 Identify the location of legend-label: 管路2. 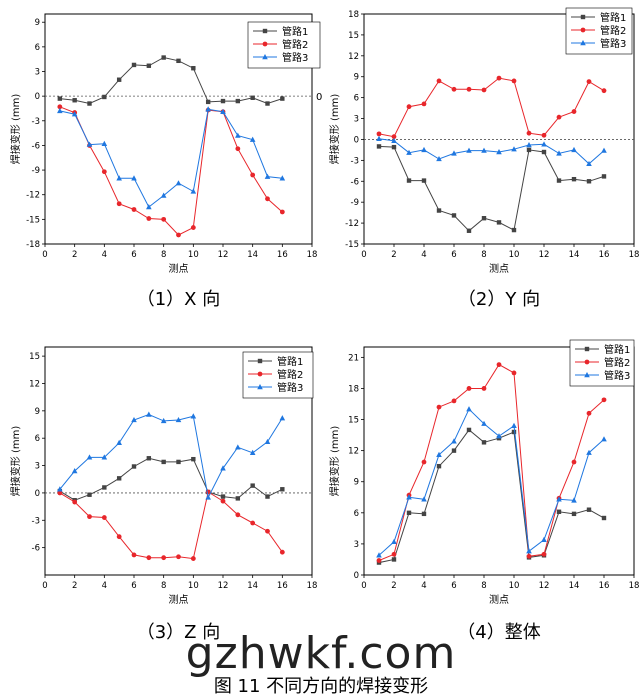
(290, 374).